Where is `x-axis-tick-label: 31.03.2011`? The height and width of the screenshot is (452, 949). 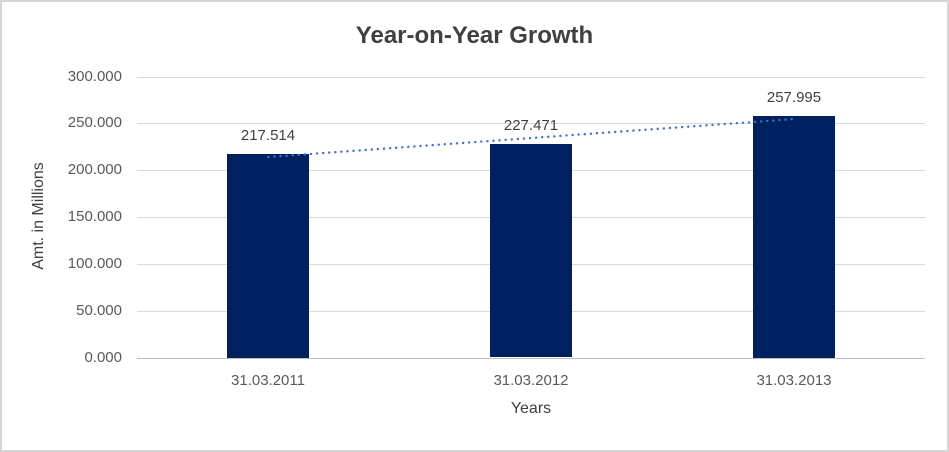
x-axis-tick-label: 31.03.2011 is located at coordinates (268, 380).